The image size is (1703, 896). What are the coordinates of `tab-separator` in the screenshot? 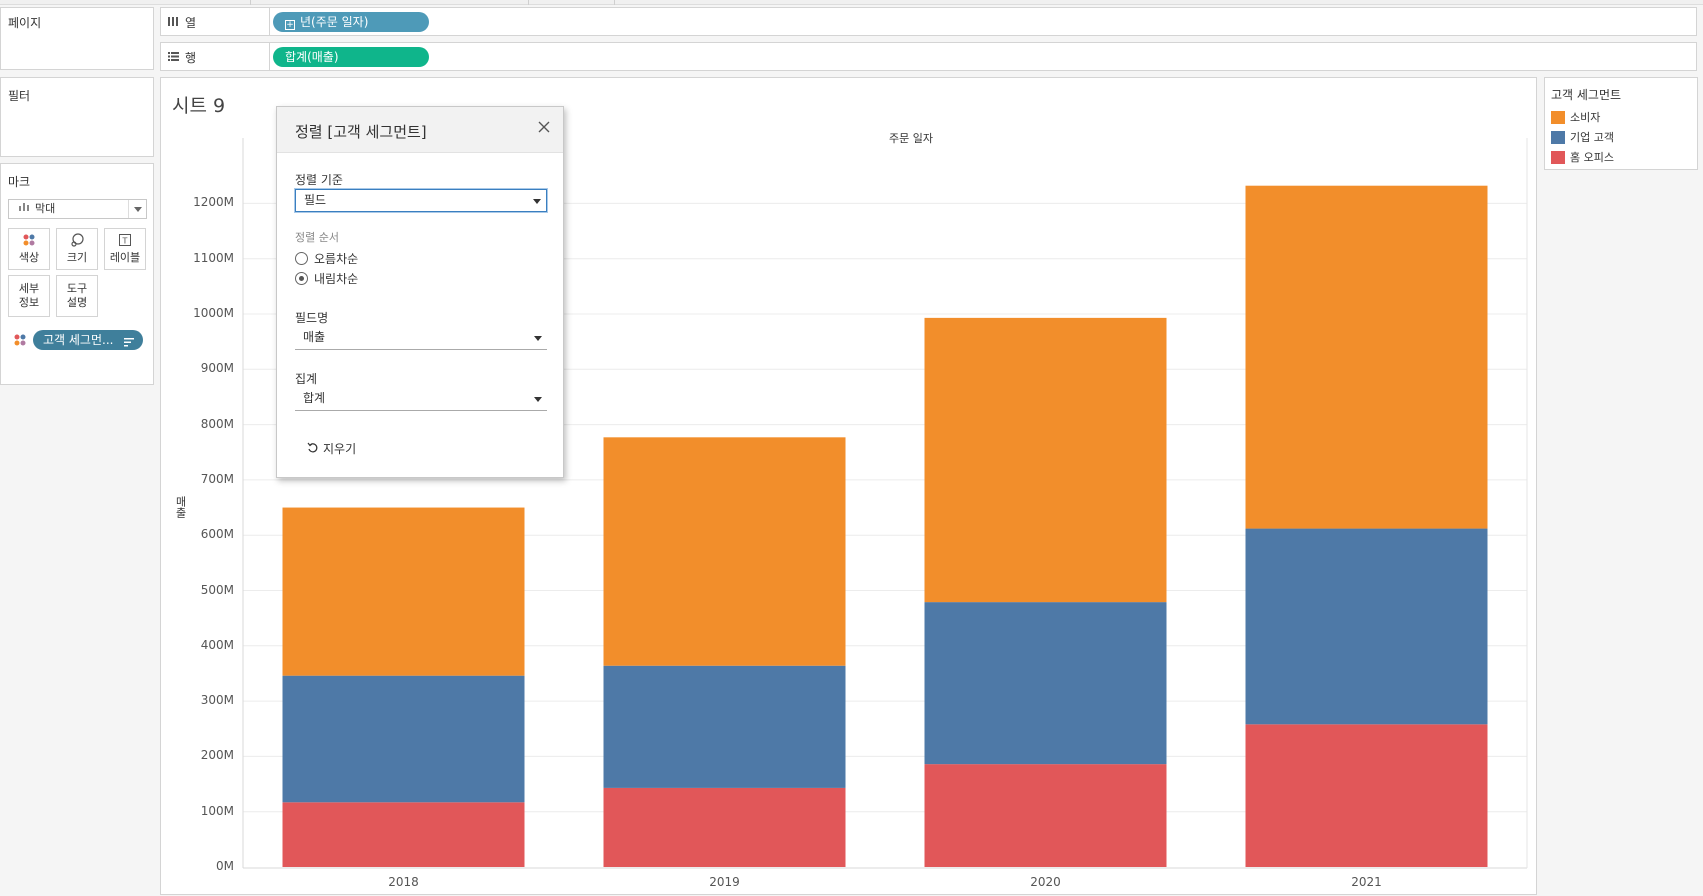 It's located at (614, 2).